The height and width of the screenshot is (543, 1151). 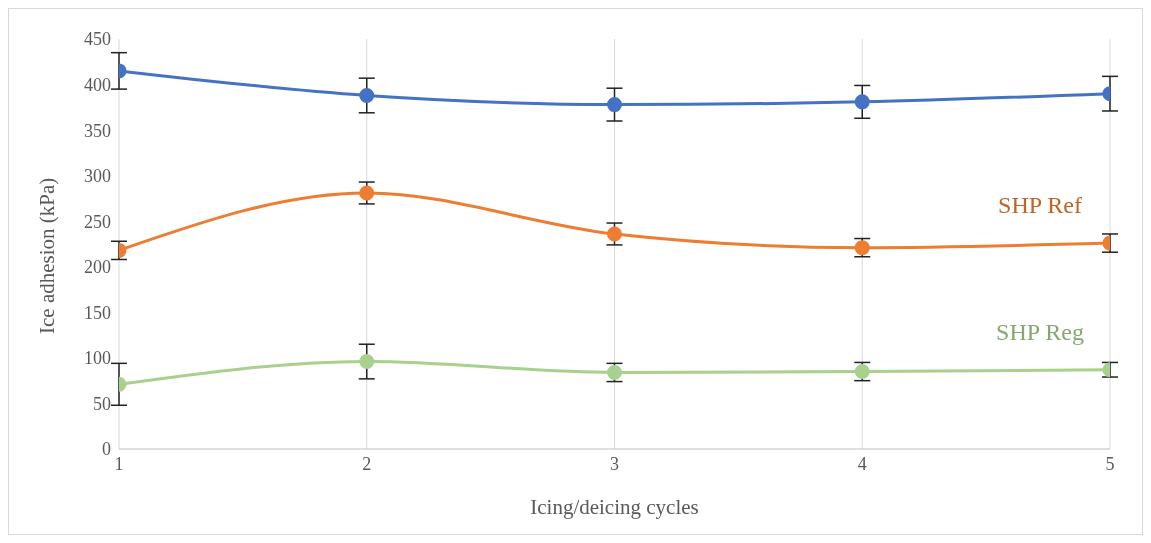 I want to click on x-axis-title: Icing/deicing cycles, so click(x=614, y=507).